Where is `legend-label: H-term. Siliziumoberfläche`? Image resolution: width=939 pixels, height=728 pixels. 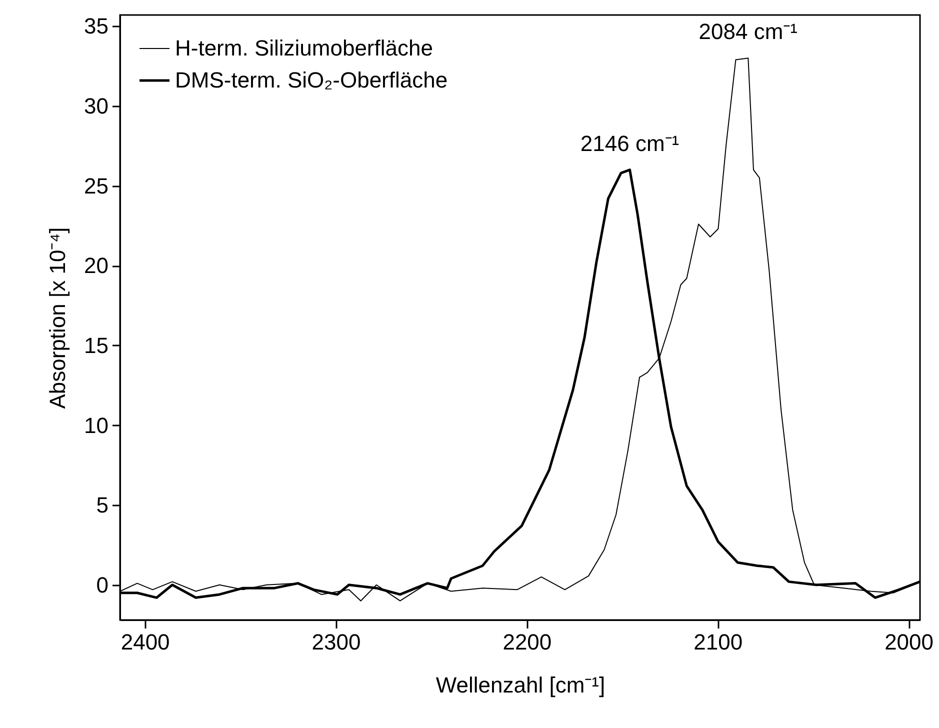
legend-label: H-term. Siliziumoberfläche is located at coordinates (304, 48).